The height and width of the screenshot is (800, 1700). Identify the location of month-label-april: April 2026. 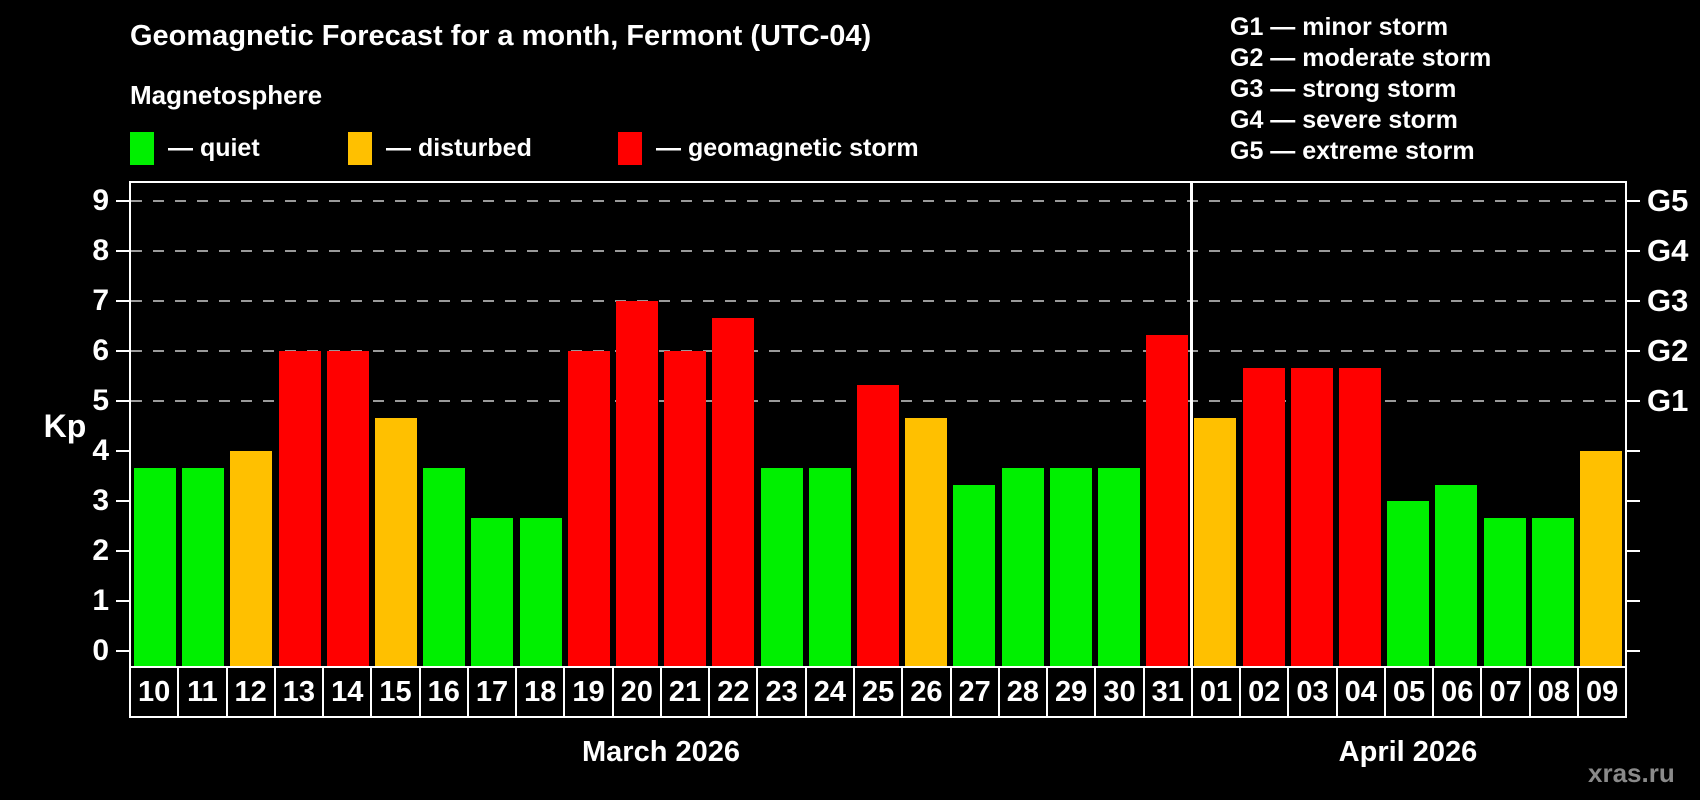
(1408, 752).